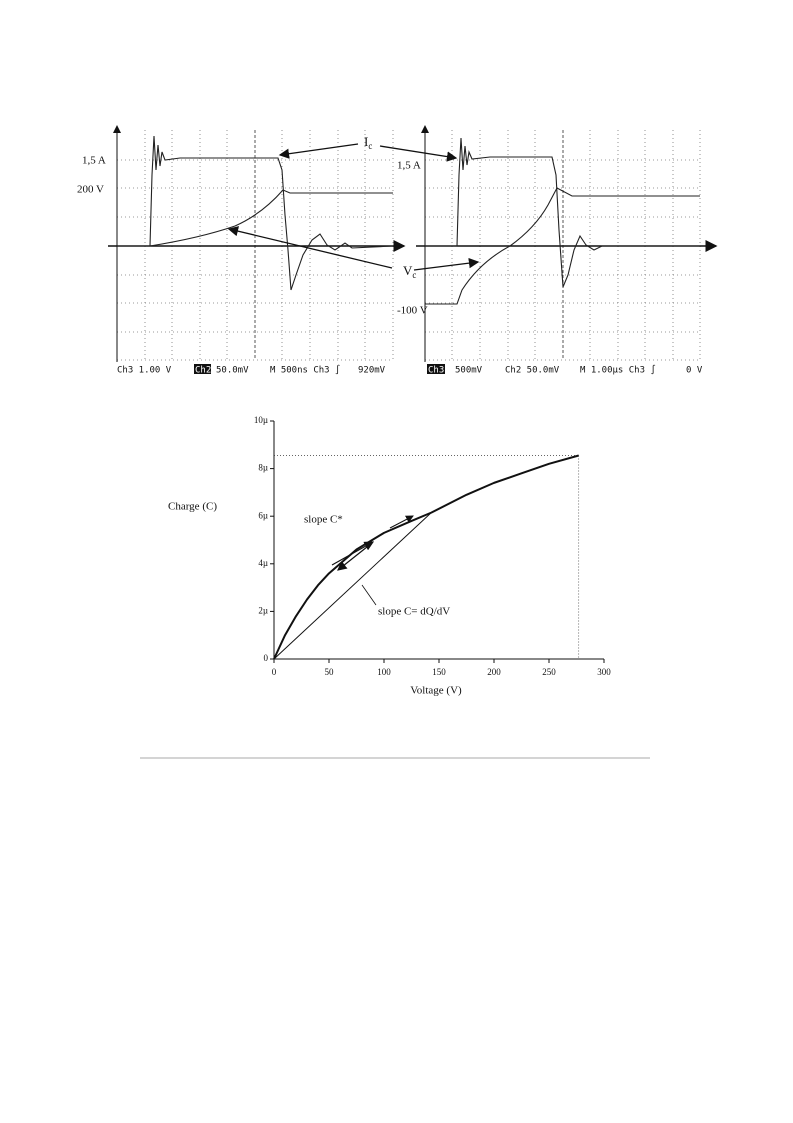  I want to click on scope-footer: Ch3, so click(436, 371).